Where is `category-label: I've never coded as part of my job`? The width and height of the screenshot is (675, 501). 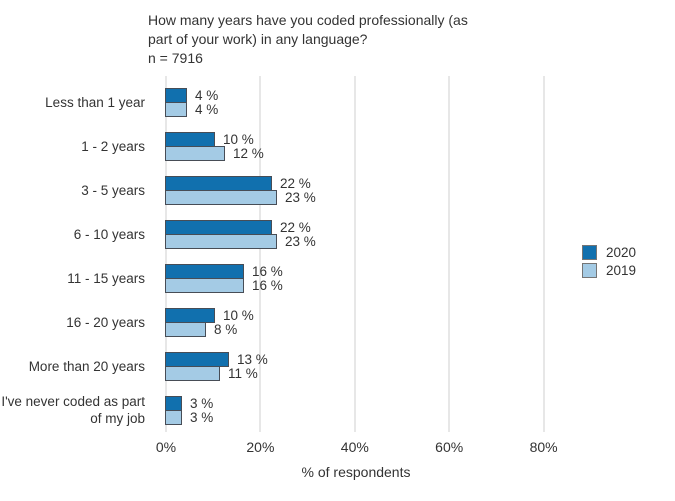
category-label: I've never coded as part of my job is located at coordinates (73, 410).